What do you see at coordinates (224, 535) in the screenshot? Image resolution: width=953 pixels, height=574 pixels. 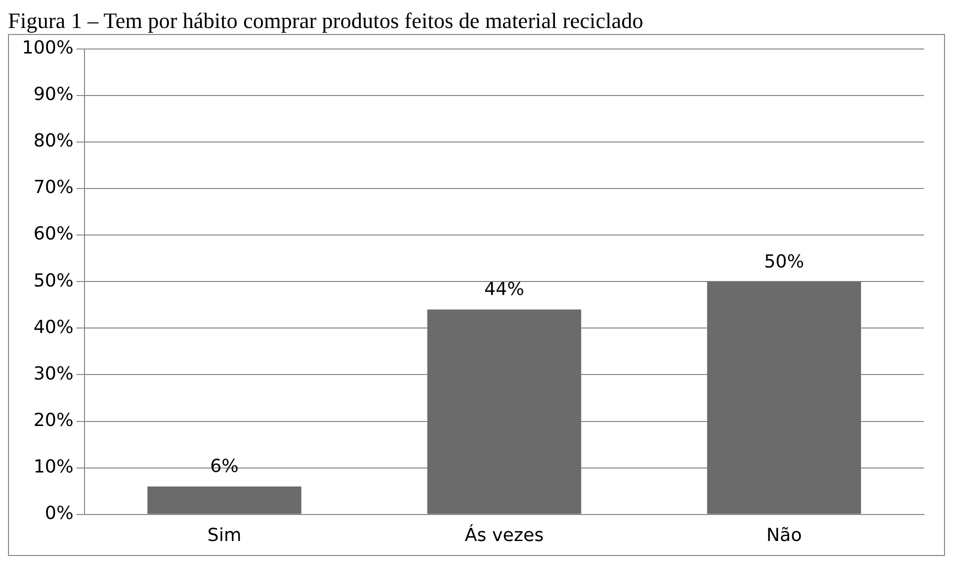 I see `x-tick-label: Sim` at bounding box center [224, 535].